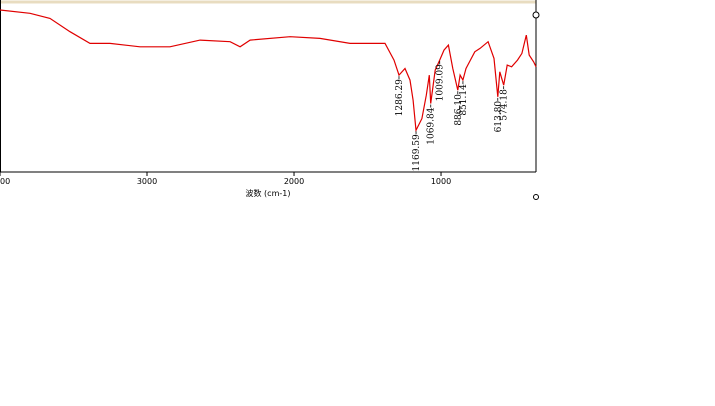  I want to click on x-tick-label: 3000, so click(147, 181).